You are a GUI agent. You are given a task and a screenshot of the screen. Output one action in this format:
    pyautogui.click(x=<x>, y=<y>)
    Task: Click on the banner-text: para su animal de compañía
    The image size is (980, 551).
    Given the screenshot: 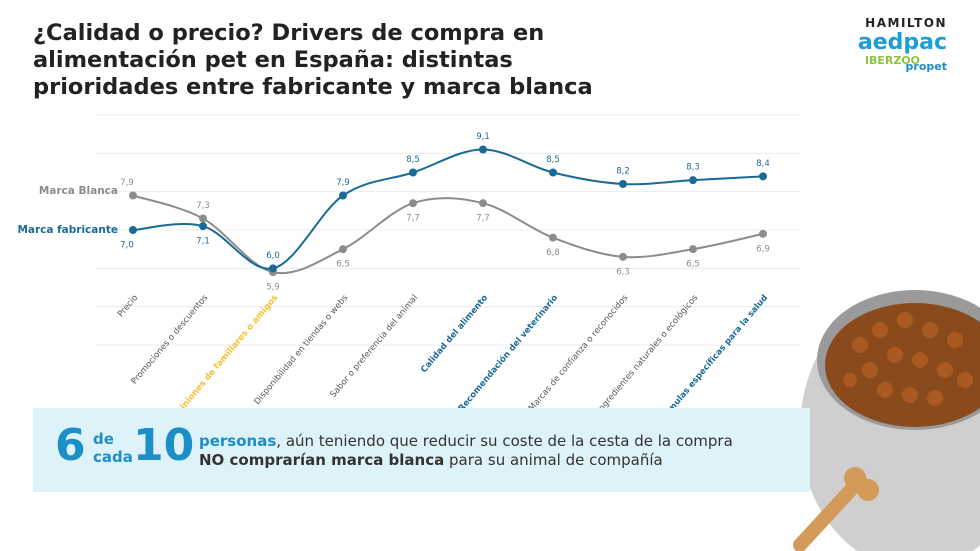 What is the action you would take?
    pyautogui.click(x=553, y=460)
    